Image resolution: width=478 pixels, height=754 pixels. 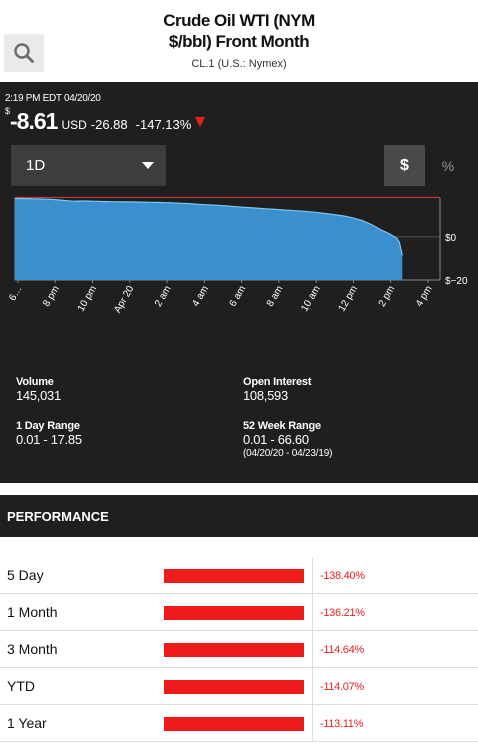 I want to click on x-tick-label: 2 am, so click(x=163, y=296).